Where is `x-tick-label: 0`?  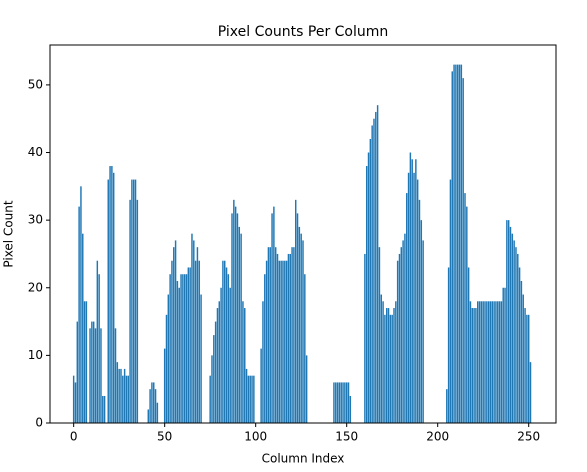
x-tick-label: 0 is located at coordinates (74, 437).